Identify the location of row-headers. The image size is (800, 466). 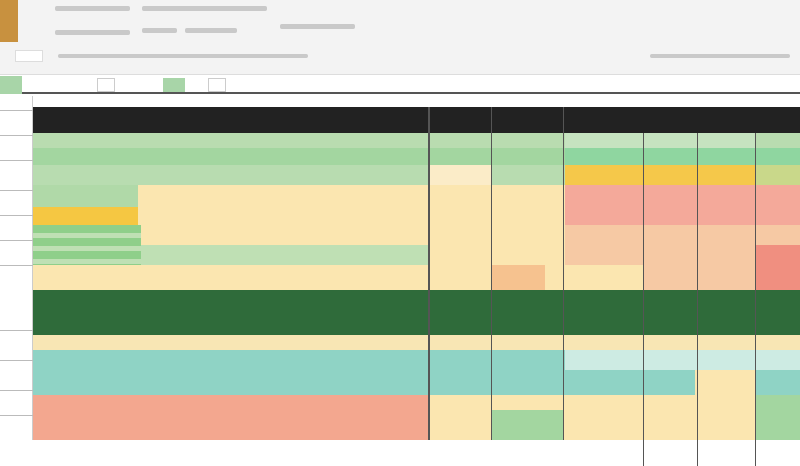
(16, 268).